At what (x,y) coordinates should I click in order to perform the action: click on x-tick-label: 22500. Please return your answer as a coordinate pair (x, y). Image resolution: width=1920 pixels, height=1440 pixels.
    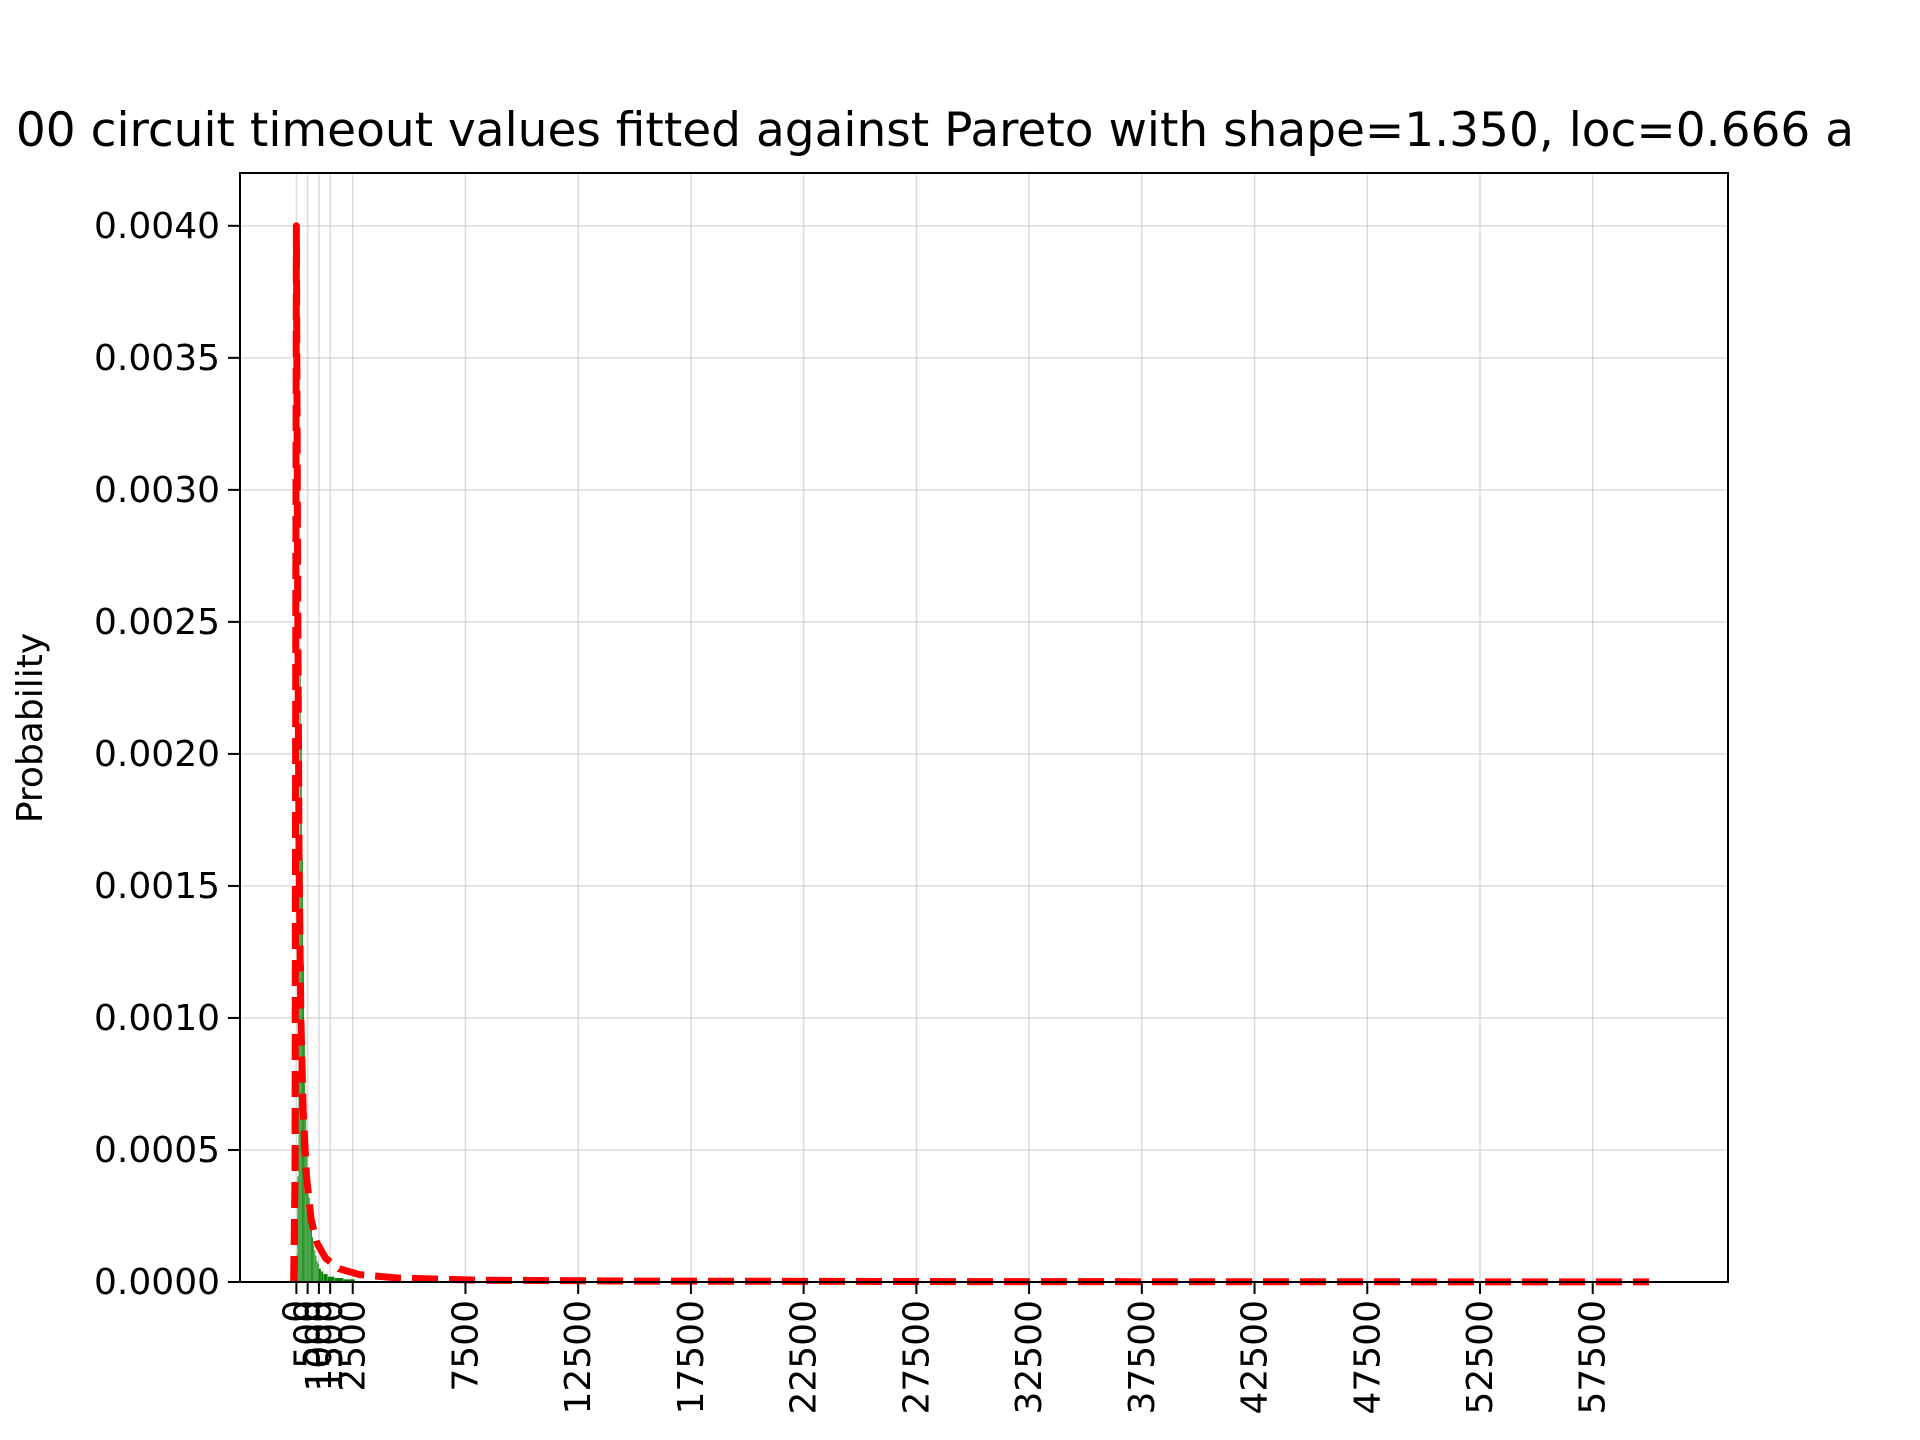
    Looking at the image, I should click on (804, 1357).